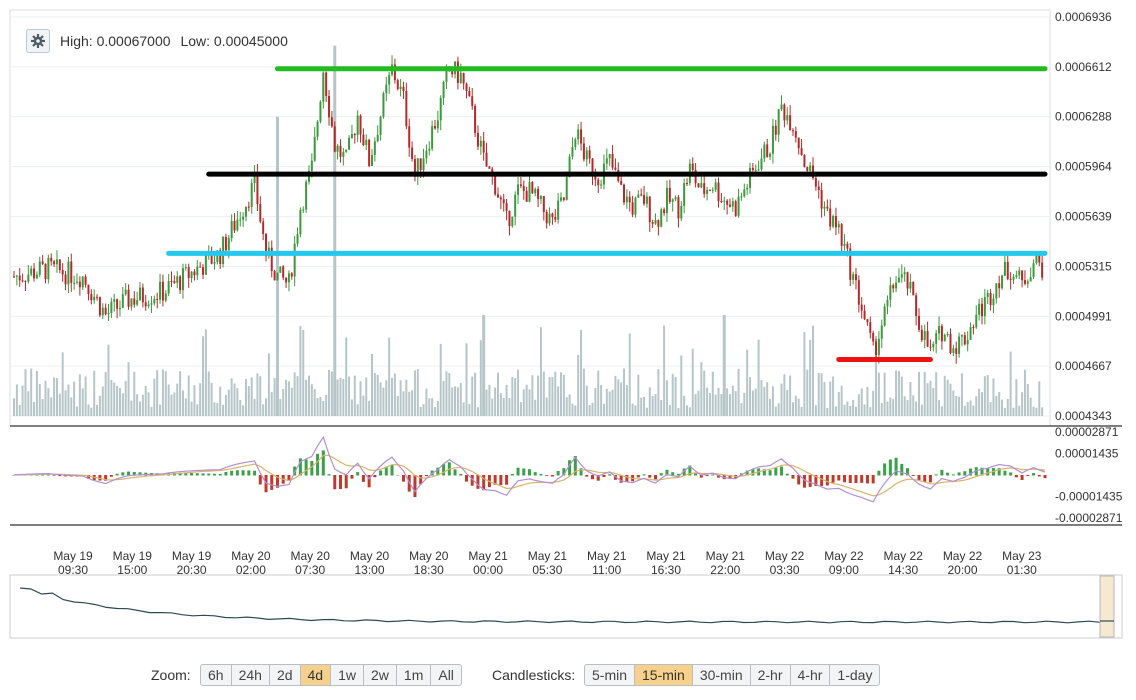 The image size is (1136, 700). Describe the element at coordinates (1107, 606) in the screenshot. I see `navigator-window` at that location.